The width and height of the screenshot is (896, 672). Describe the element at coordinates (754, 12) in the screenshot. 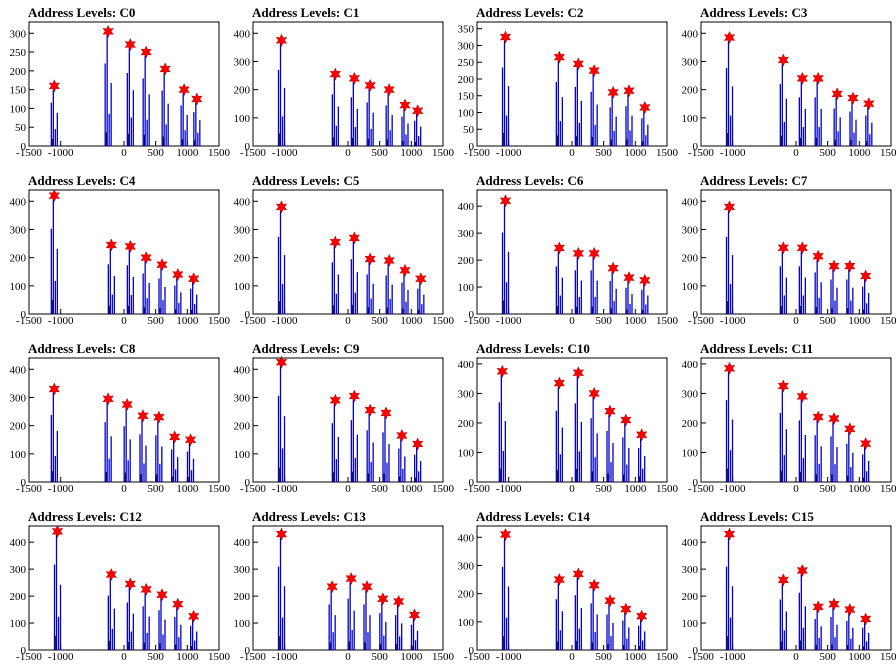

I see `chart-title: Address Levels: C3` at that location.